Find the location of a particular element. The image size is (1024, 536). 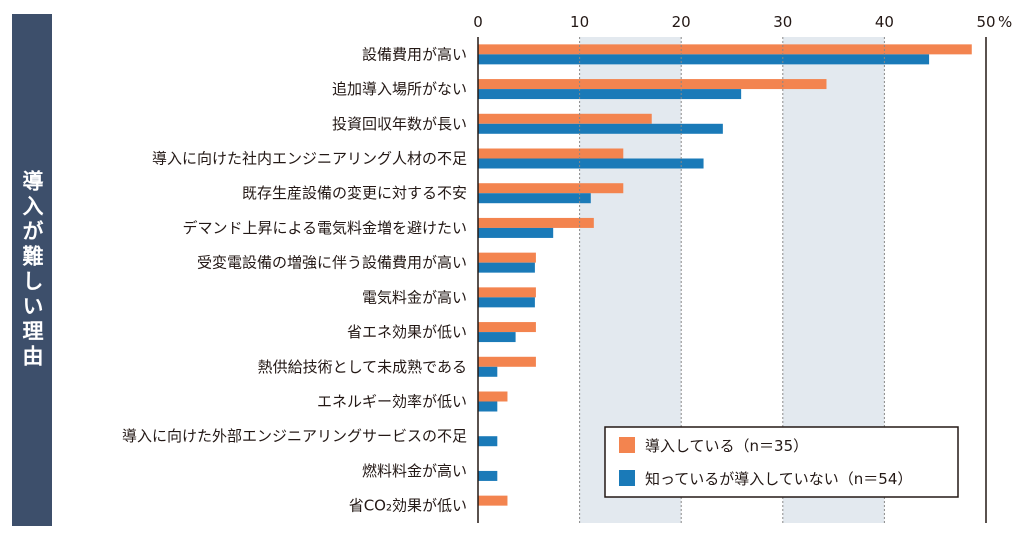

category-label: 省エネ効果が低い is located at coordinates (407, 332).